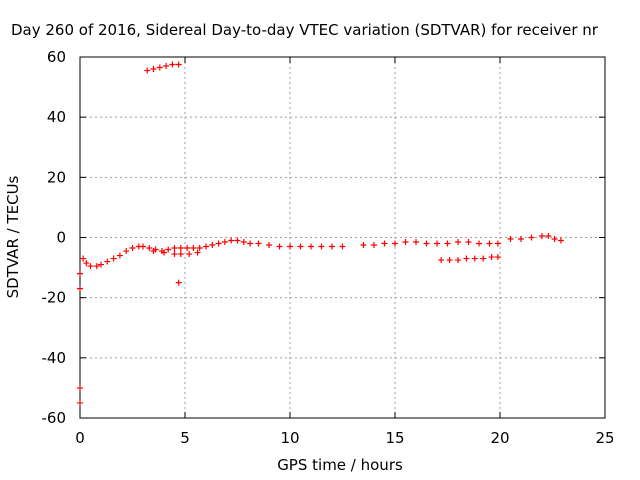 This screenshot has height=480, width=640. What do you see at coordinates (340, 465) in the screenshot?
I see `x-axis-label: GPS time / hours` at bounding box center [340, 465].